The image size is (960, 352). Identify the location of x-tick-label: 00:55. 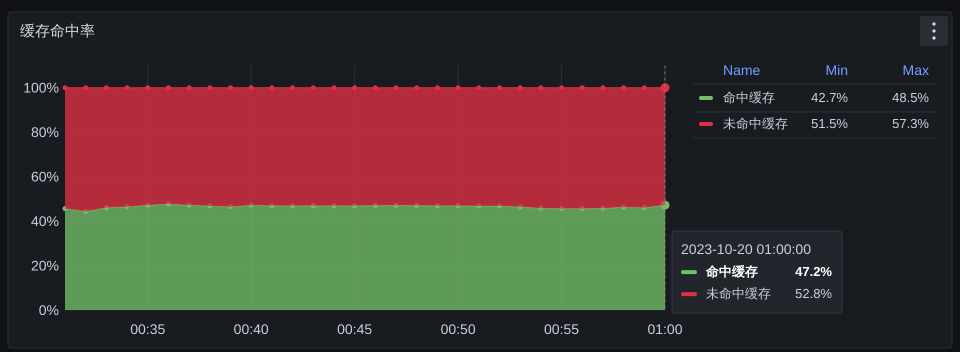
(562, 329).